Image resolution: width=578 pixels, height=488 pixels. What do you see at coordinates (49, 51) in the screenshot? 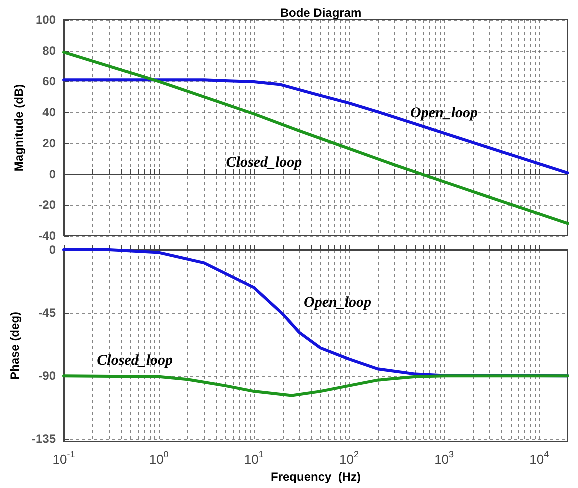
I see `y-tick-label: 80` at bounding box center [49, 51].